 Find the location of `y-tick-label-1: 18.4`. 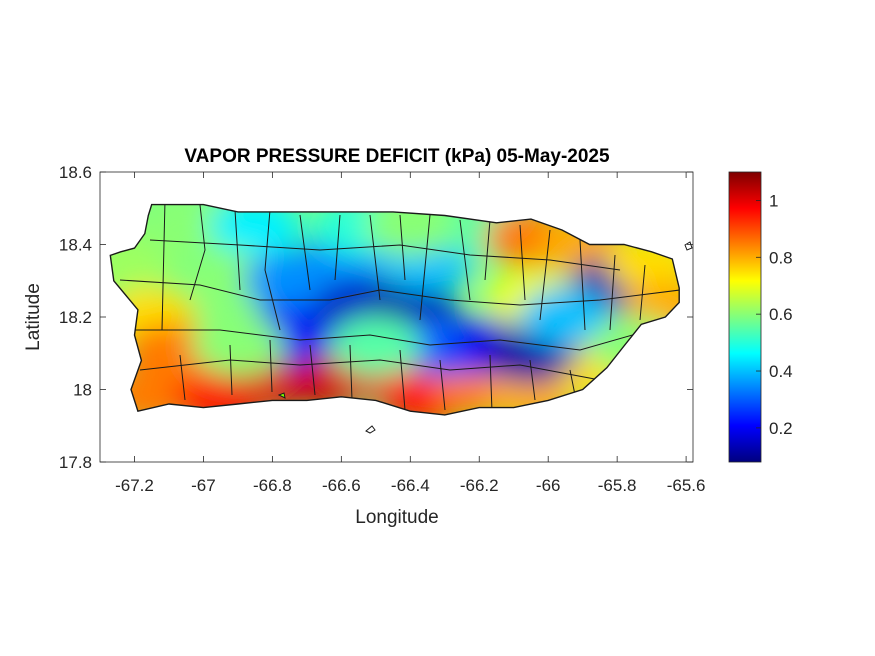

y-tick-label-1: 18.4 is located at coordinates (75, 245).